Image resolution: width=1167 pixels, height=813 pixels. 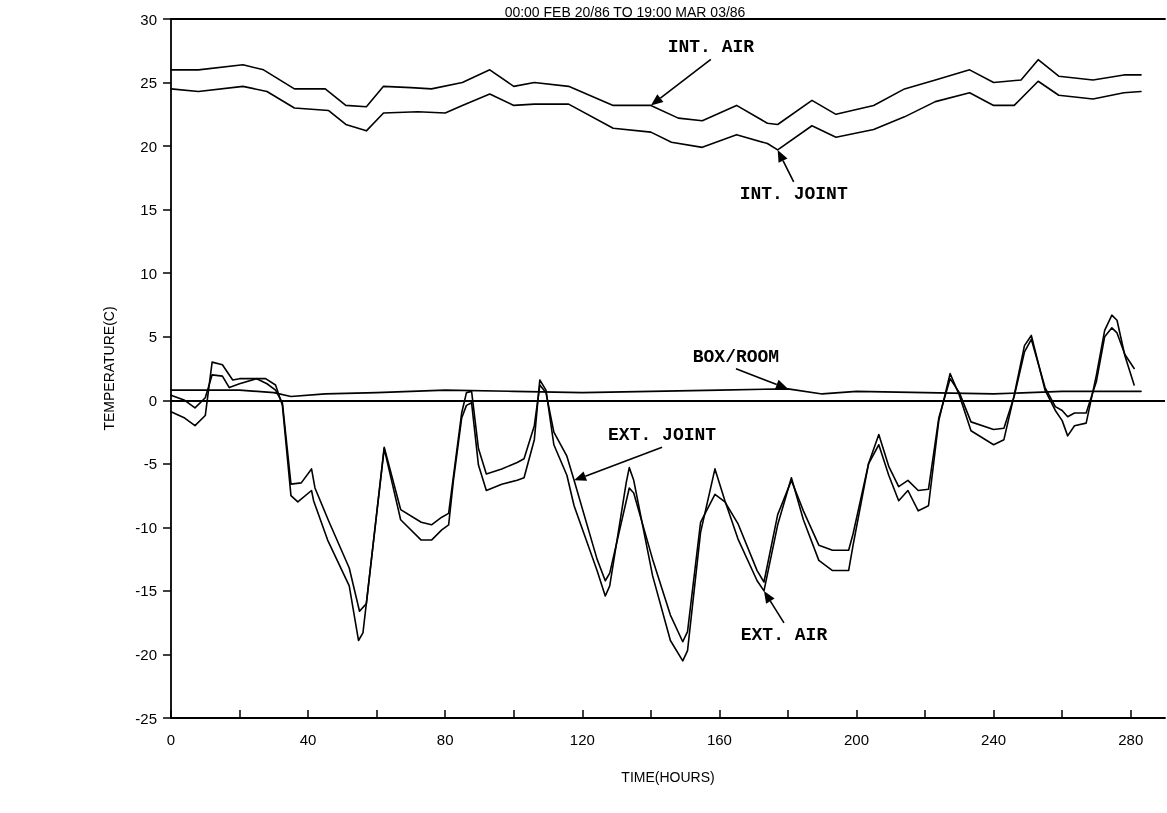 What do you see at coordinates (625, 12) in the screenshot?
I see `chart-title: 00:00 FEB 20/86 TO 19:00 MAR 03/86` at bounding box center [625, 12].